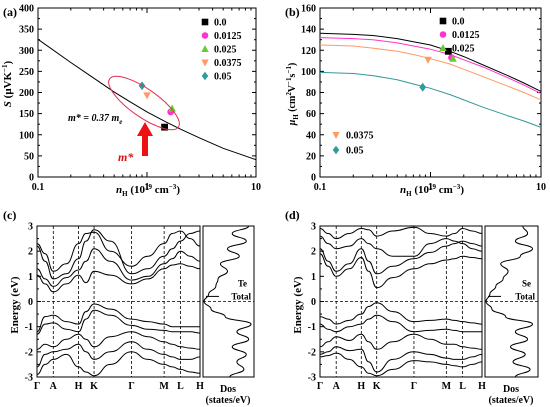  Describe the element at coordinates (313, 277) in the screenshot. I see `panel-d-ytick-label: 1` at that location.